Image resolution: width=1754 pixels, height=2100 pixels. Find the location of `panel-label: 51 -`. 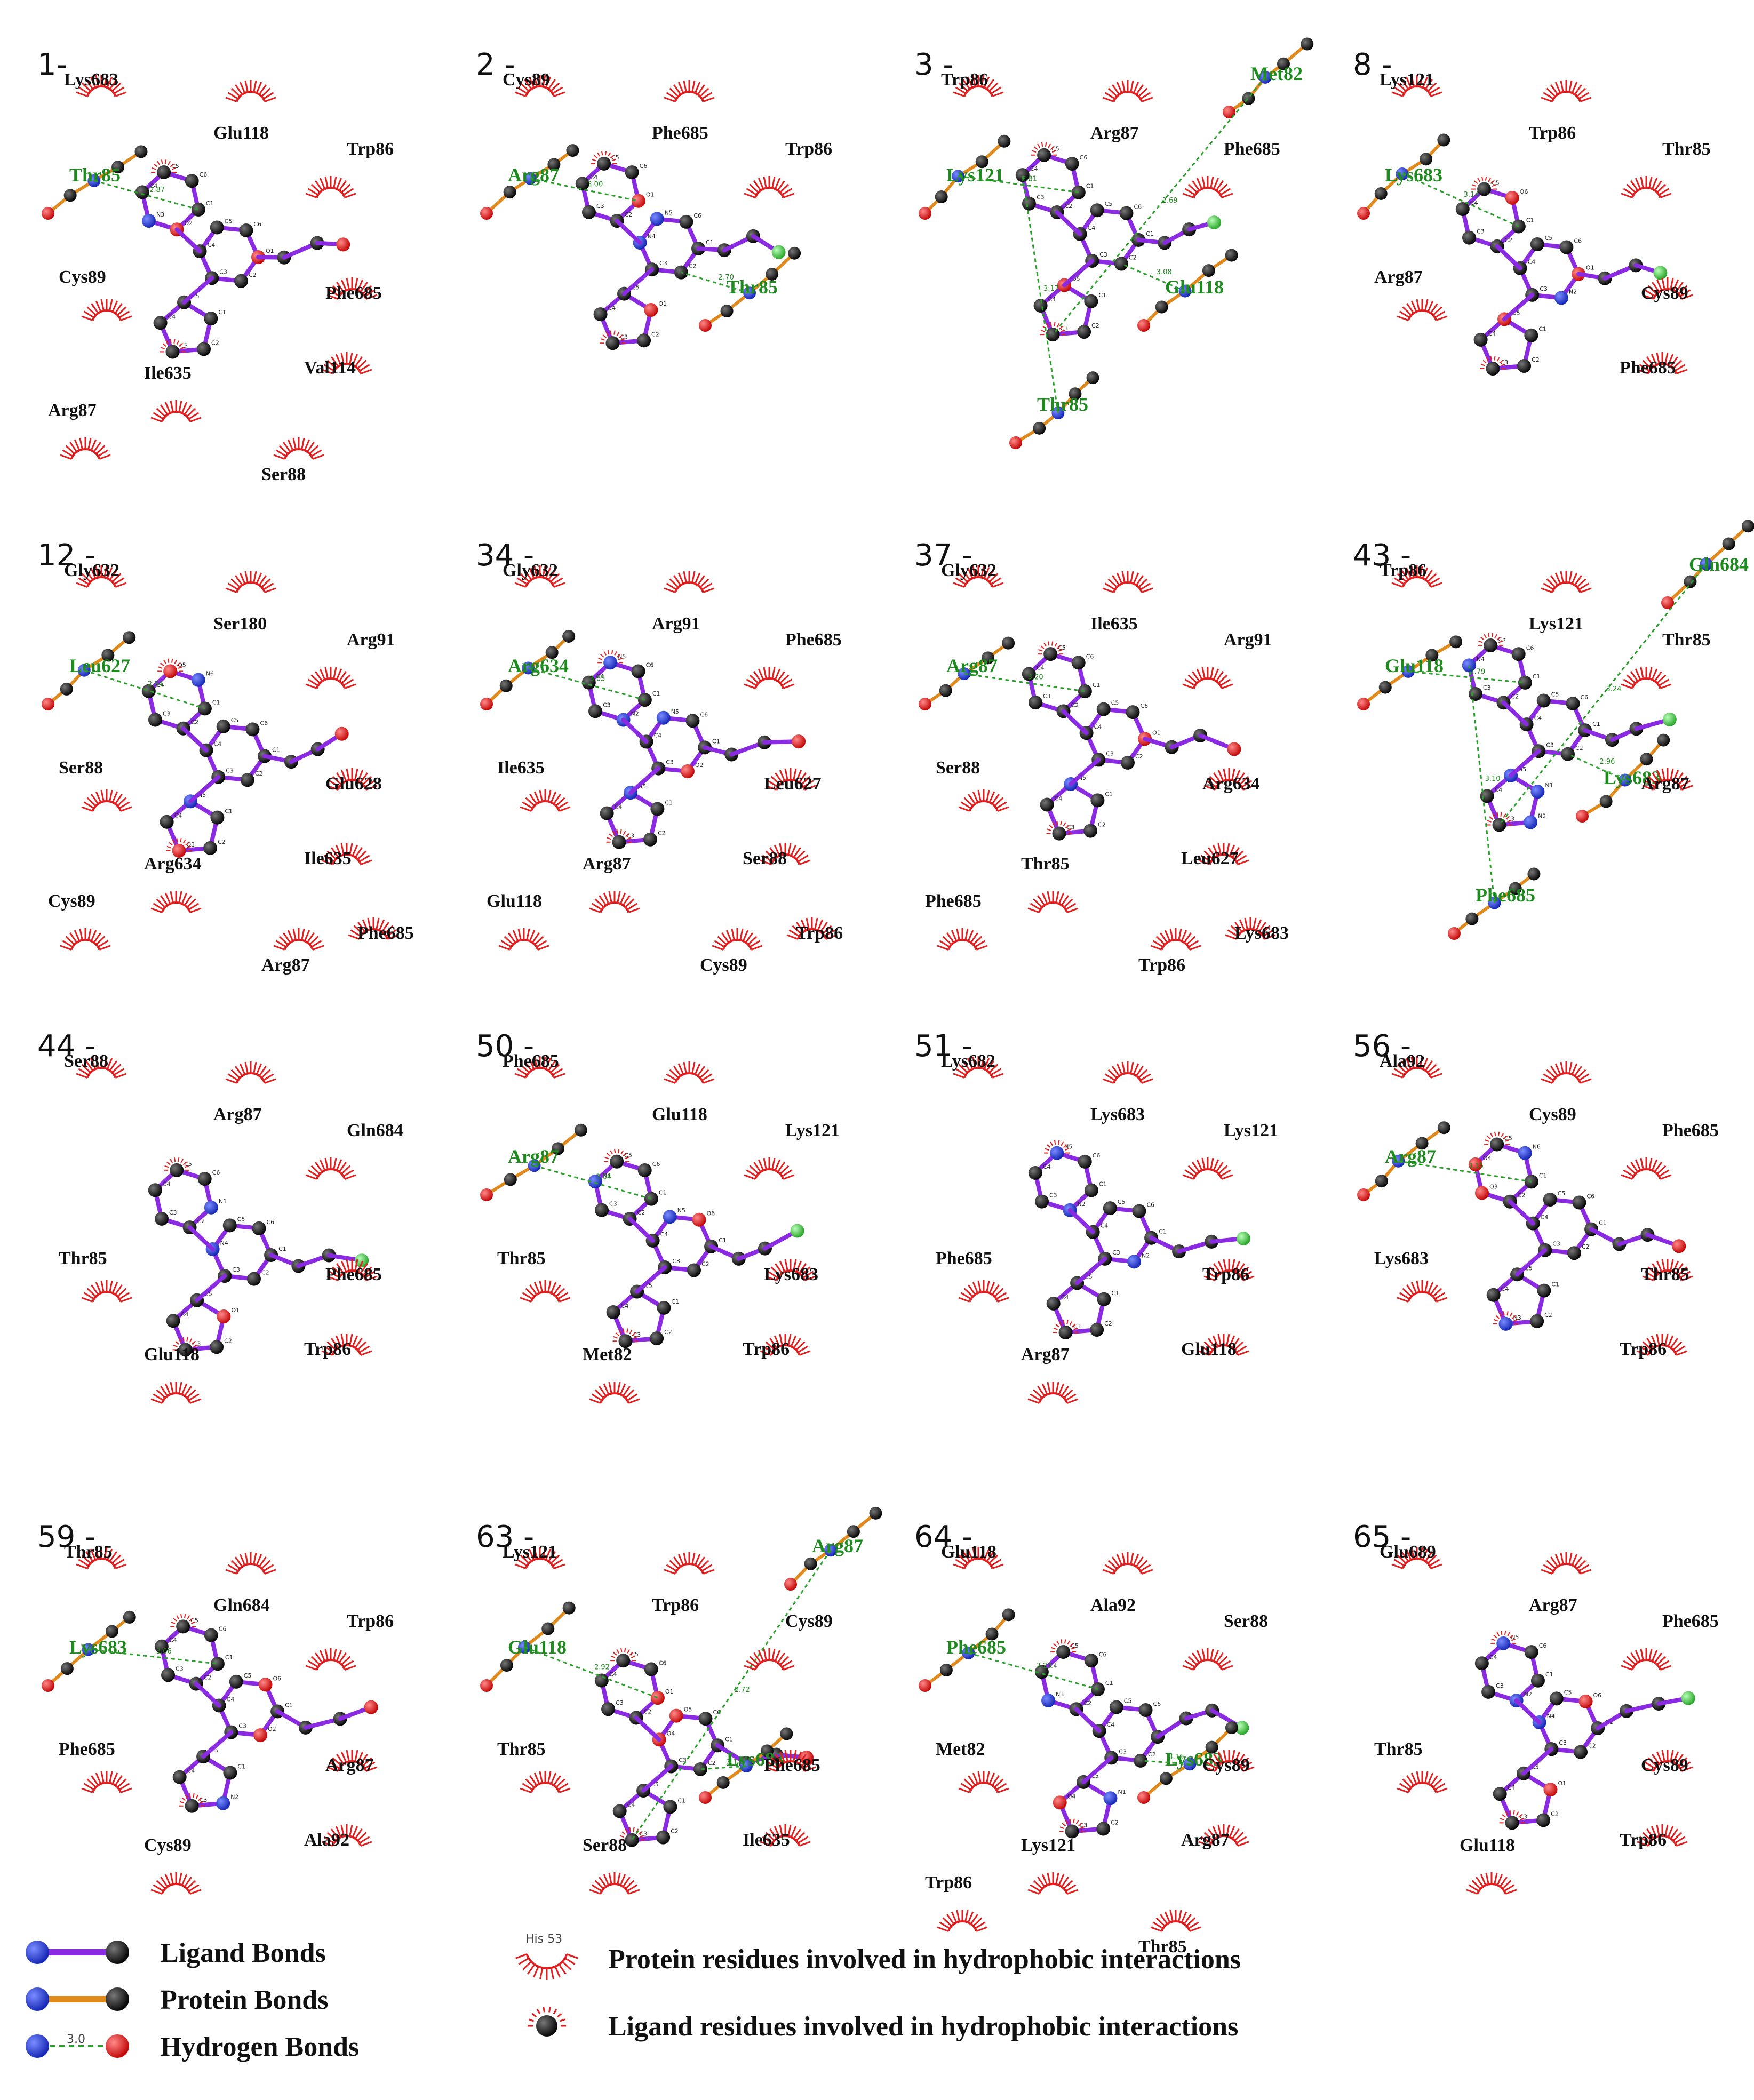

panel-label: 51 - is located at coordinates (943, 1047).